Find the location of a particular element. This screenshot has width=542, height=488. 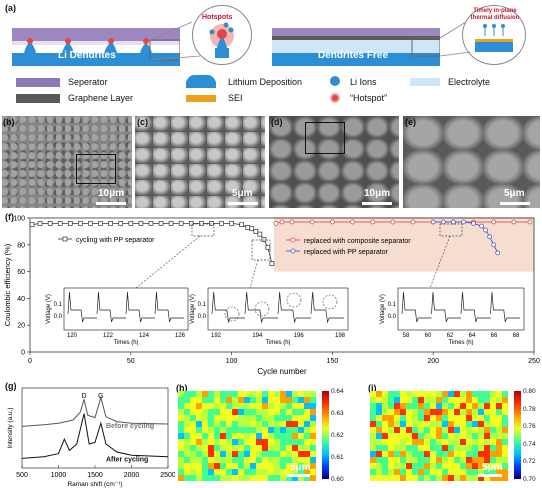

inset-x-tick: 66 is located at coordinates (494, 336).